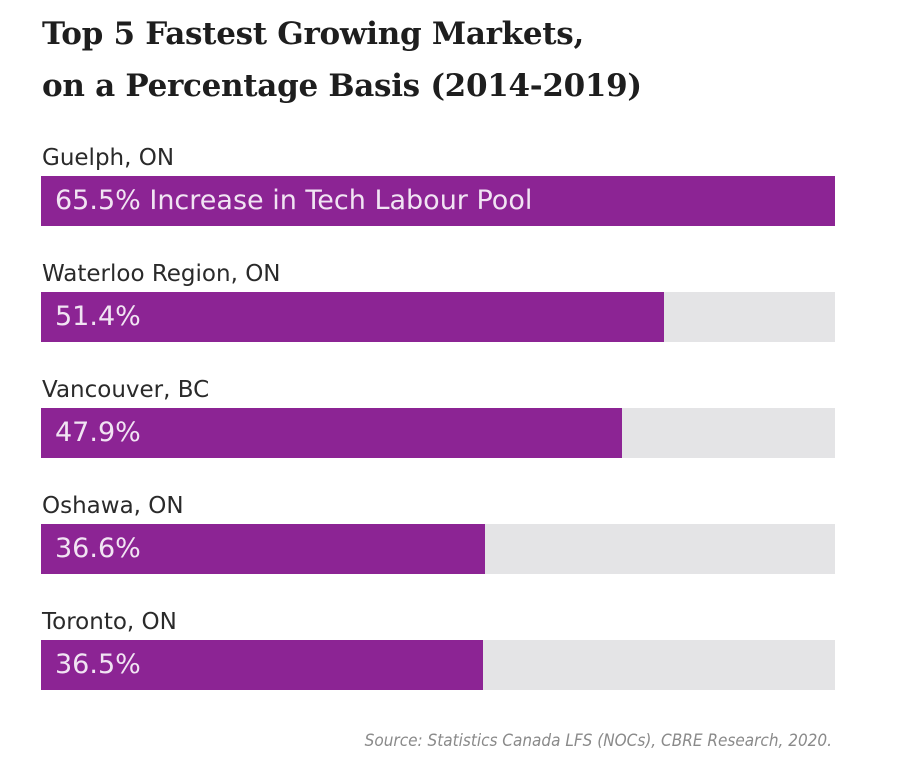 Image resolution: width=900 pixels, height=779 pixels. I want to click on bar-row: Vancouver, BC 47.9%, so click(450, 430).